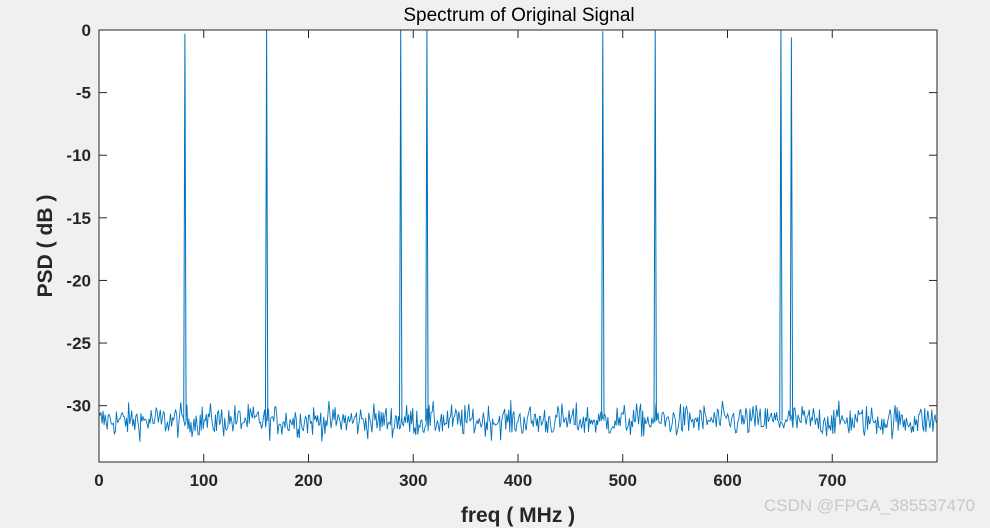 The height and width of the screenshot is (528, 990). Describe the element at coordinates (78, 406) in the screenshot. I see `y-tick-label: -30` at that location.